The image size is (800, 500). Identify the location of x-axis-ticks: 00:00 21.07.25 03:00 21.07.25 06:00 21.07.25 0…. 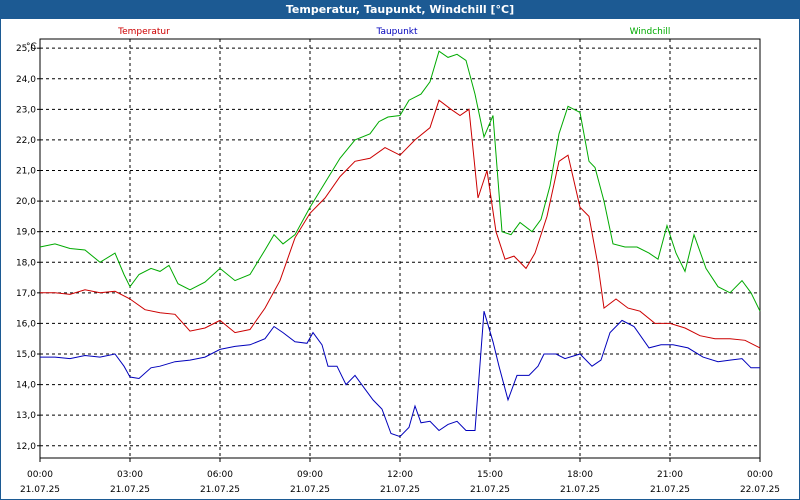
(400, 476).